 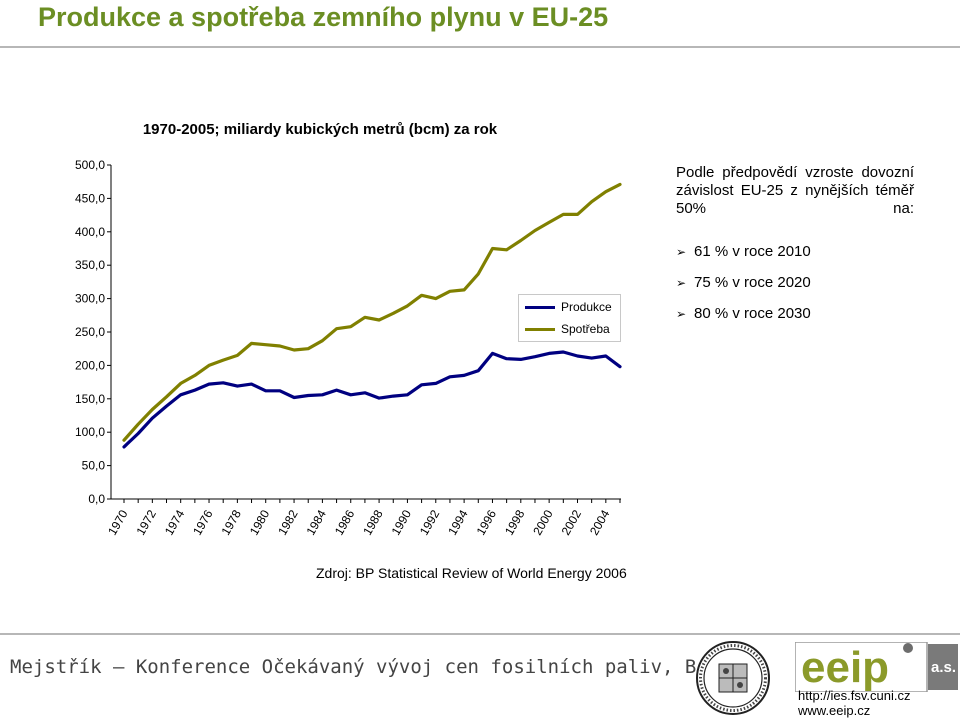 I want to click on title-divider, so click(x=480, y=47).